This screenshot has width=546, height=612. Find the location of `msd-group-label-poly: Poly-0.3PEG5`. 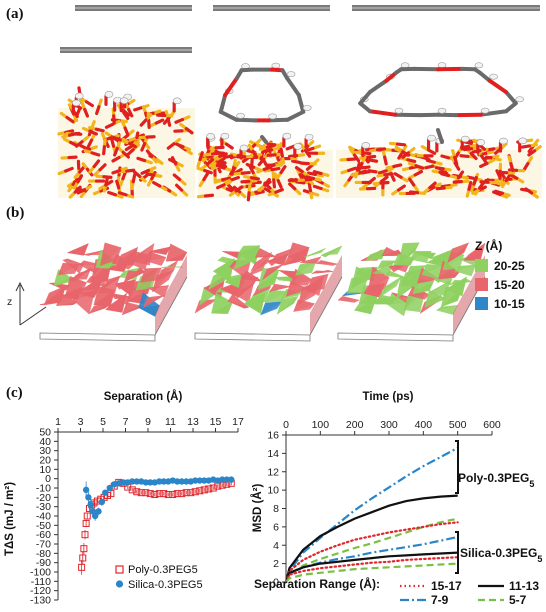

msd-group-label-poly: Poly-0.3PEG5 is located at coordinates (496, 480).